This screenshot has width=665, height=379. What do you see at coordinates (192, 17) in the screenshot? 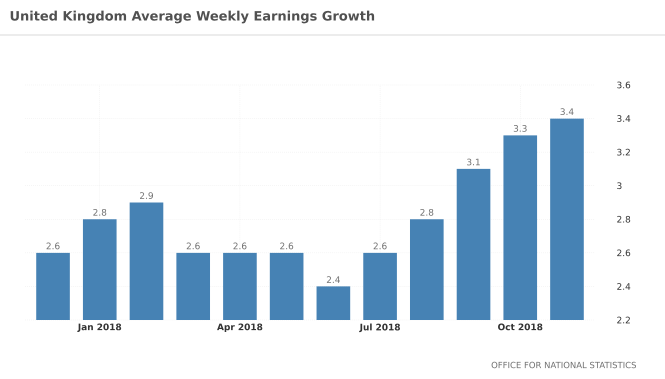
I see `chart-title: United Kingdom Average Weekly Earnings Growth` at bounding box center [192, 17].